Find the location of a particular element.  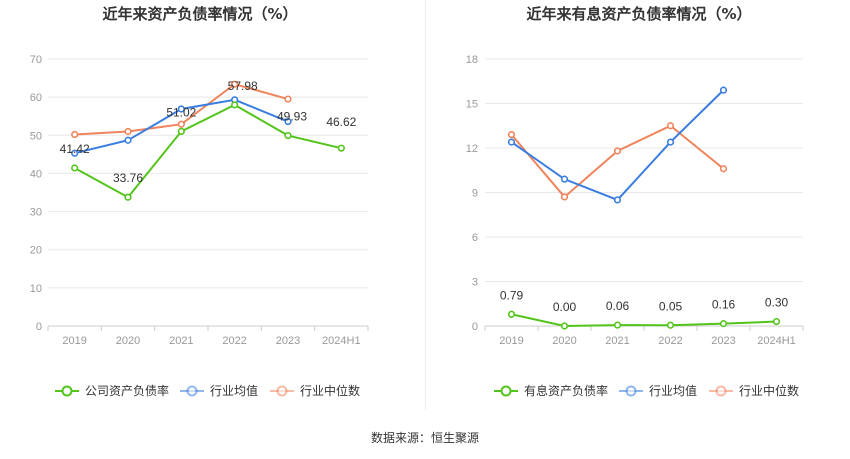

y-tick-label: 40 is located at coordinates (36, 174).